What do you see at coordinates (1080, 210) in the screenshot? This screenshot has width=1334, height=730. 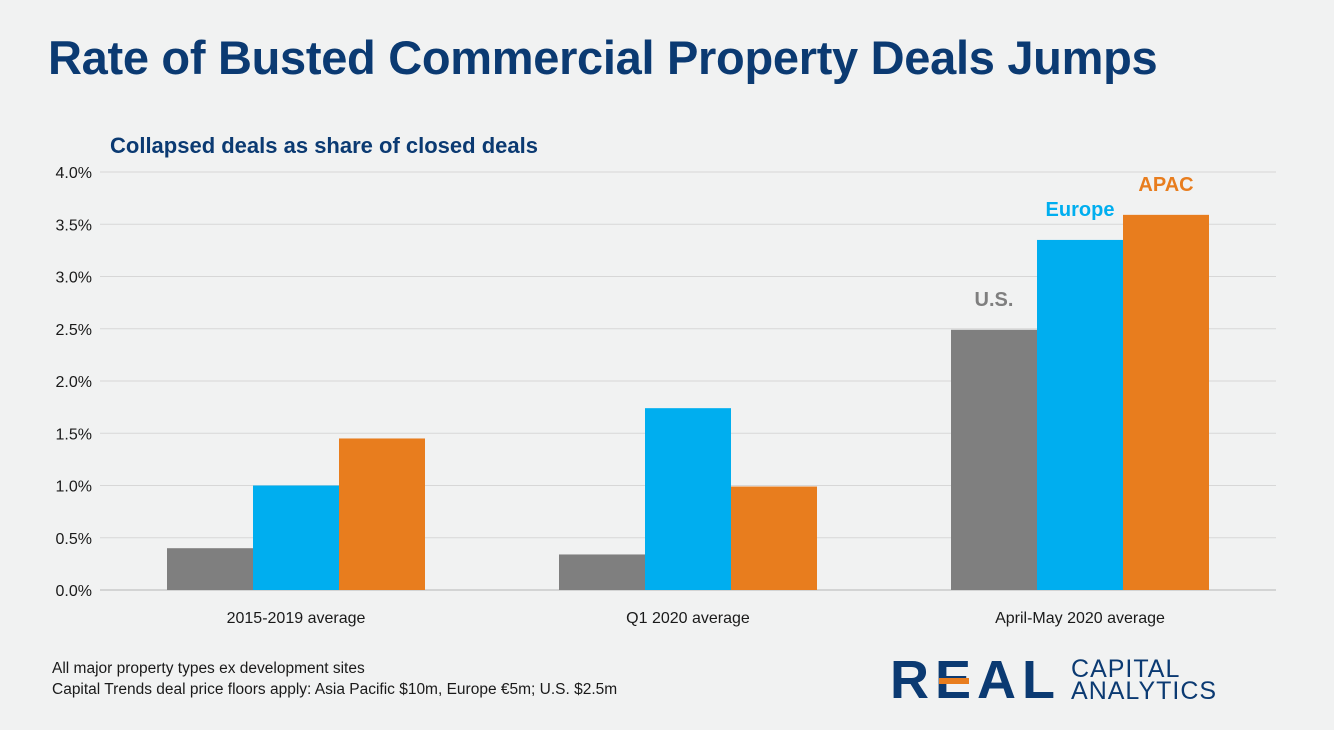 I see `series-label: Europe` at bounding box center [1080, 210].